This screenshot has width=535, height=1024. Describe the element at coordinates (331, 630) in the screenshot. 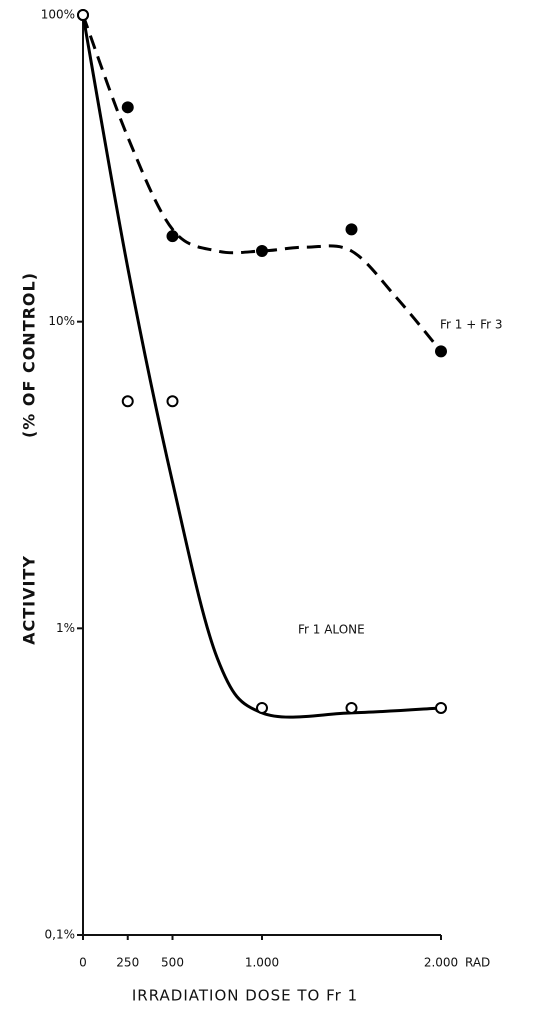

I see `series-label: Fr 1 ALONE` at that location.